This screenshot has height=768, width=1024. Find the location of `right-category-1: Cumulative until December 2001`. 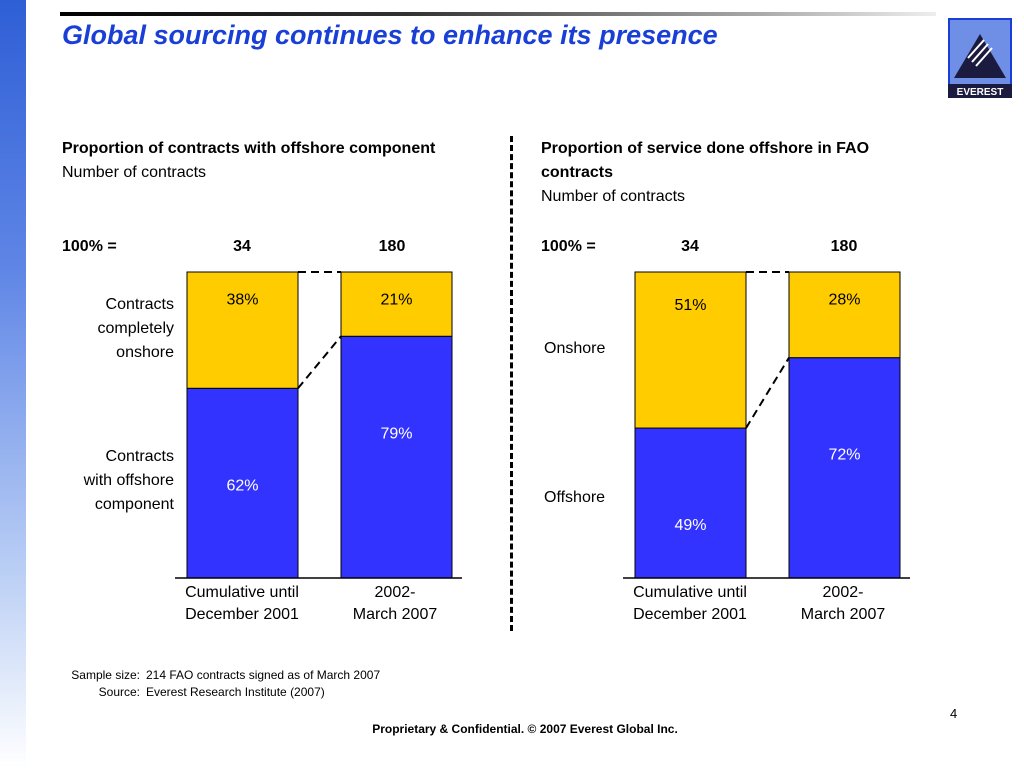

right-category-1: Cumulative until December 2001 is located at coordinates (690, 604).